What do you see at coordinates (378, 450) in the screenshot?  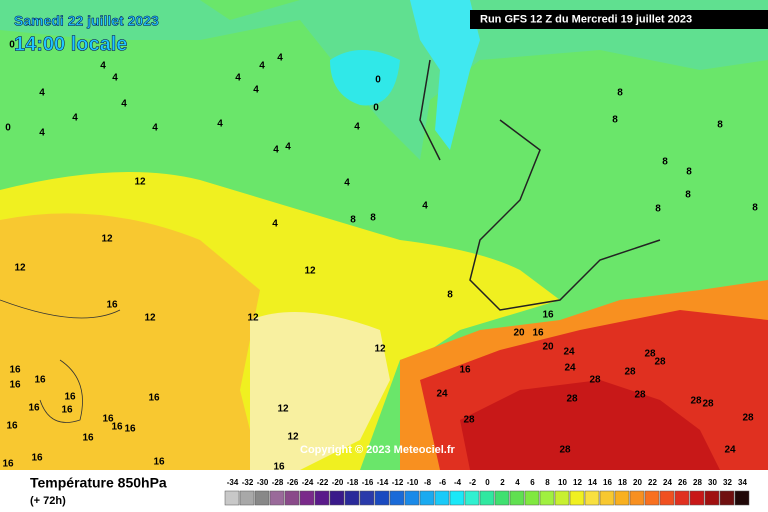 I see `copyright: Copyright © 2023 Meteociel.fr` at bounding box center [378, 450].